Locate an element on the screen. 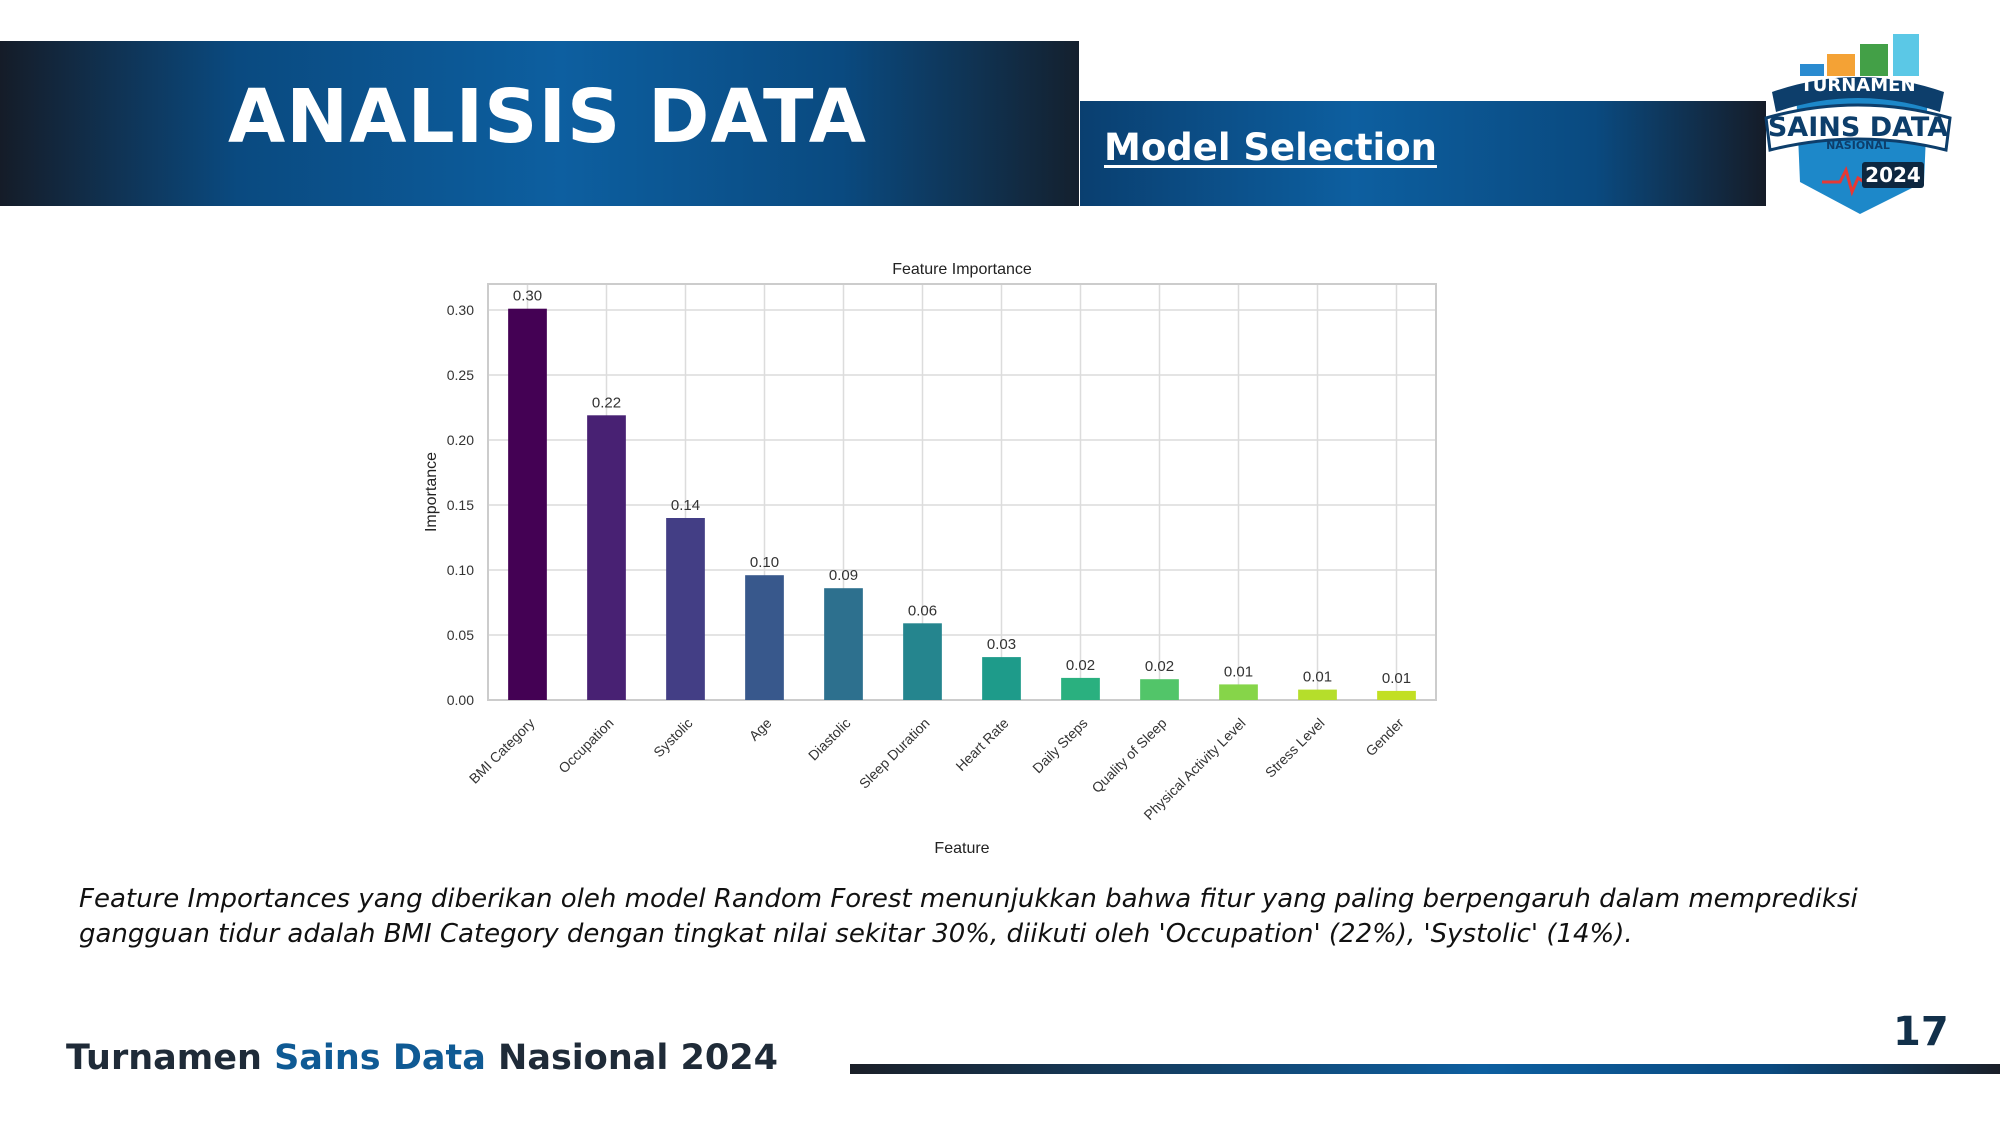 The width and height of the screenshot is (2000, 1125). footer-title: Turnamen Sains Data Nasional 2024 is located at coordinates (422, 1058).